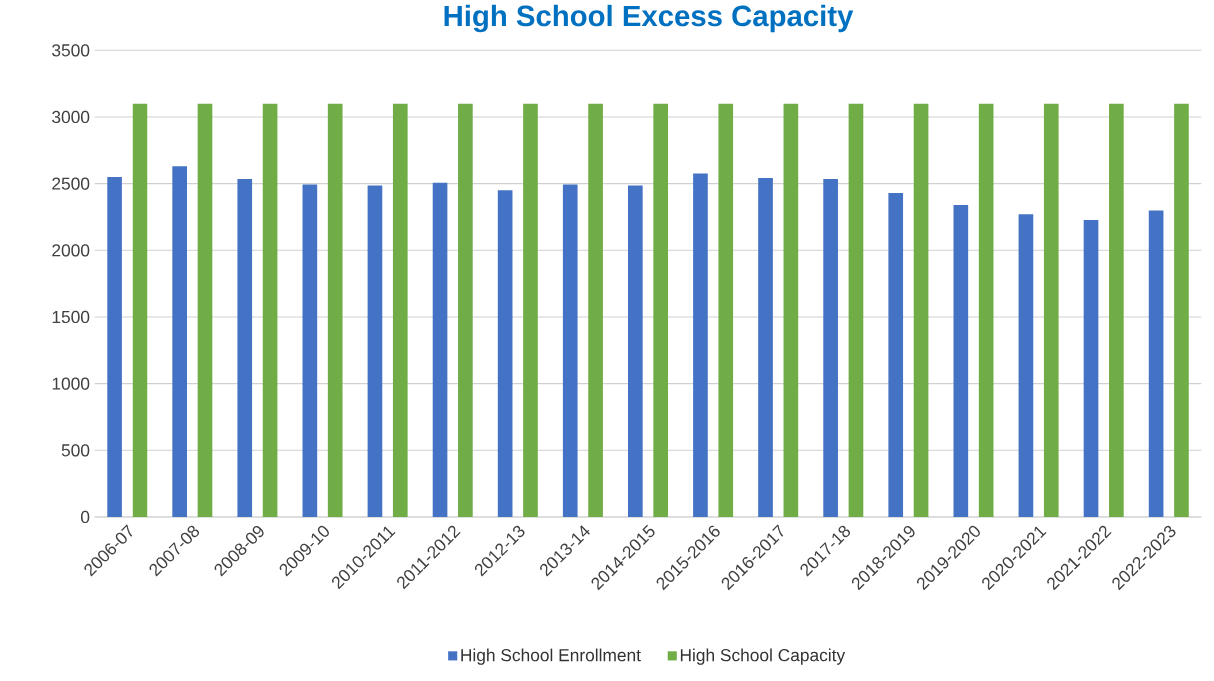 The height and width of the screenshot is (681, 1214). I want to click on y-tick-label: 3500, so click(71, 50).